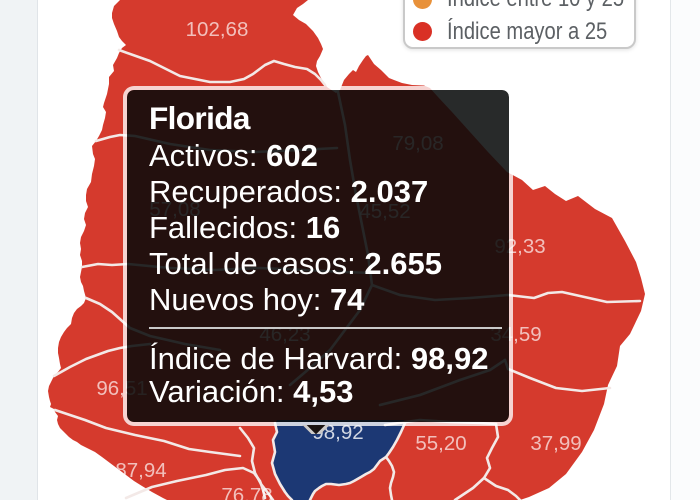 The image size is (700, 500). Describe the element at coordinates (555, 443) in the screenshot. I see `svg-text: 37,99` at that location.